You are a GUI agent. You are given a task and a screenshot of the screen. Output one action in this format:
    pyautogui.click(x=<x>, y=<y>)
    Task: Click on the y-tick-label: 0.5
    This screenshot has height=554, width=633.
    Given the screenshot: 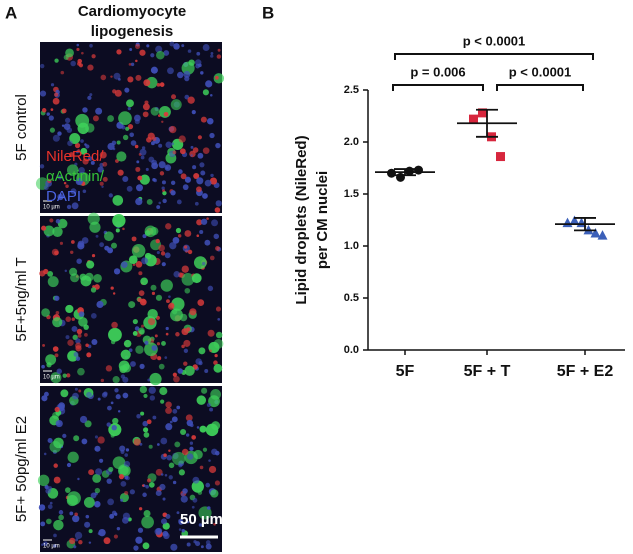 What is the action you would take?
    pyautogui.click(x=351, y=298)
    